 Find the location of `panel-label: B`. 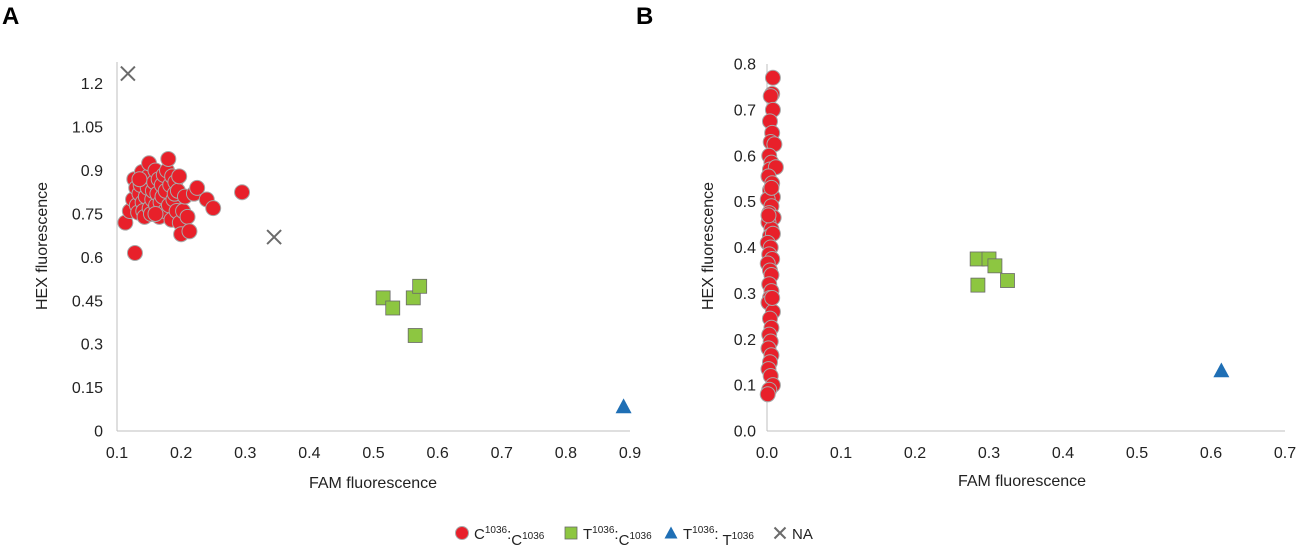

panel-label: B is located at coordinates (644, 16).